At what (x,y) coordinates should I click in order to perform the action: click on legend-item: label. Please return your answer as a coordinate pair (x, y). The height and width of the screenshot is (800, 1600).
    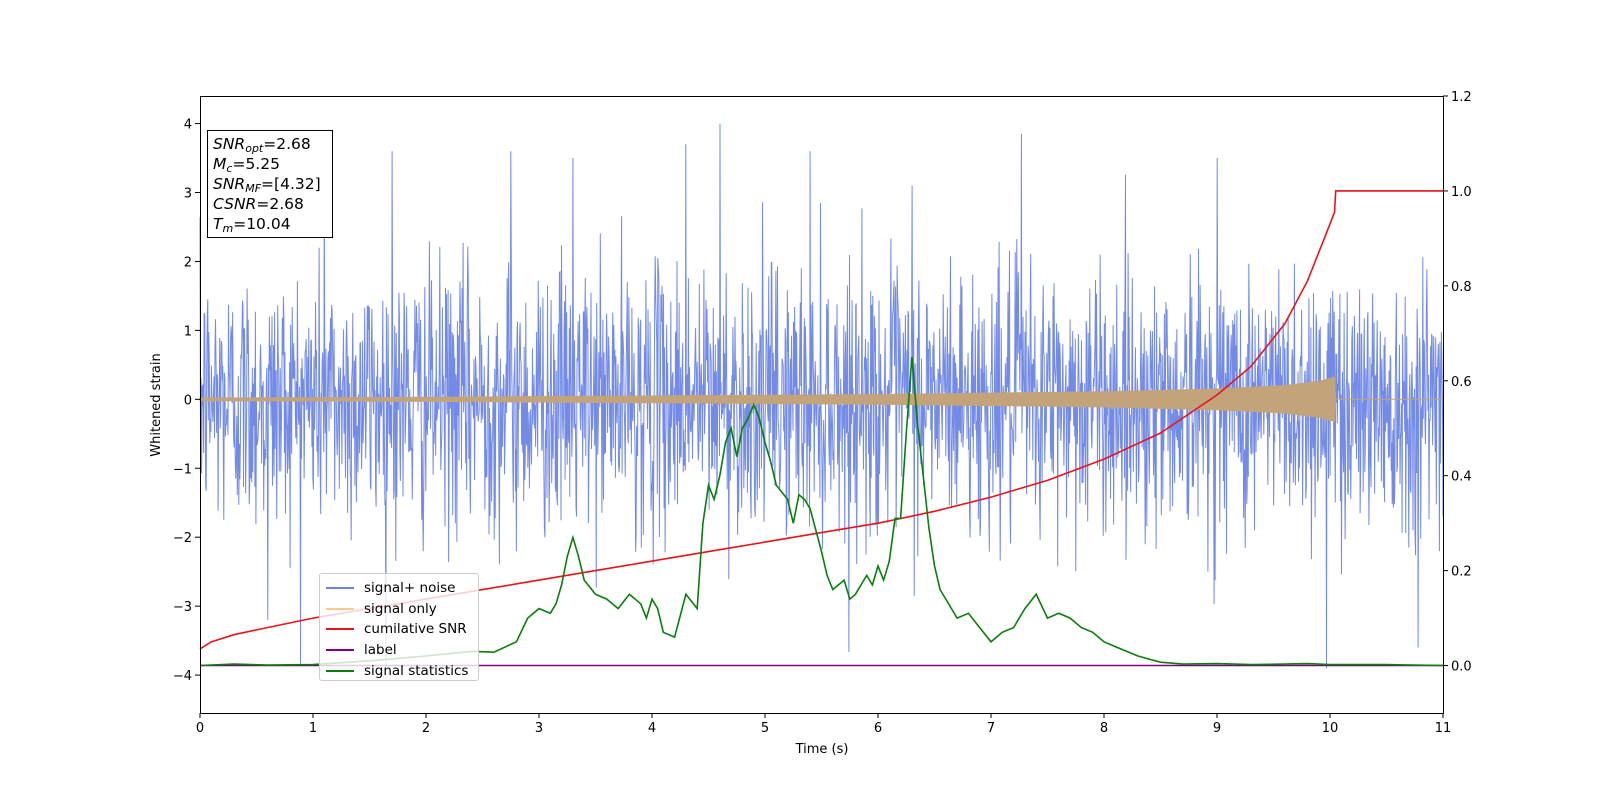
    Looking at the image, I should click on (399, 650).